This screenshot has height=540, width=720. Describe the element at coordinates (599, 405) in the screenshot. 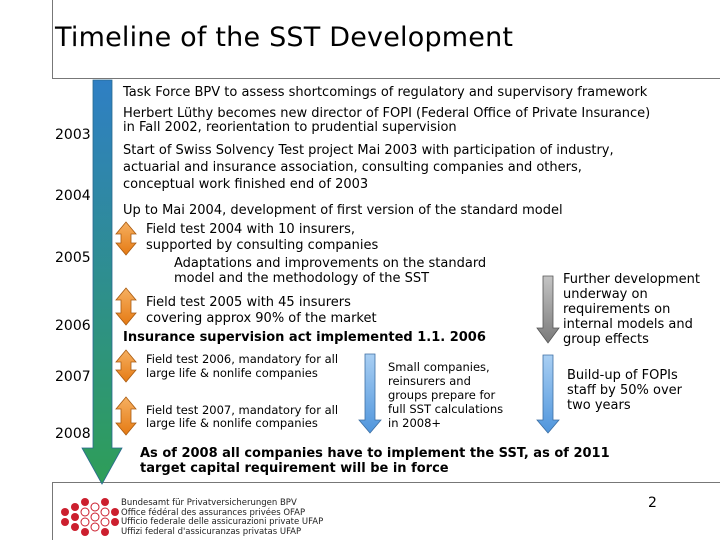

I see `event-buildup-line3: two years` at that location.